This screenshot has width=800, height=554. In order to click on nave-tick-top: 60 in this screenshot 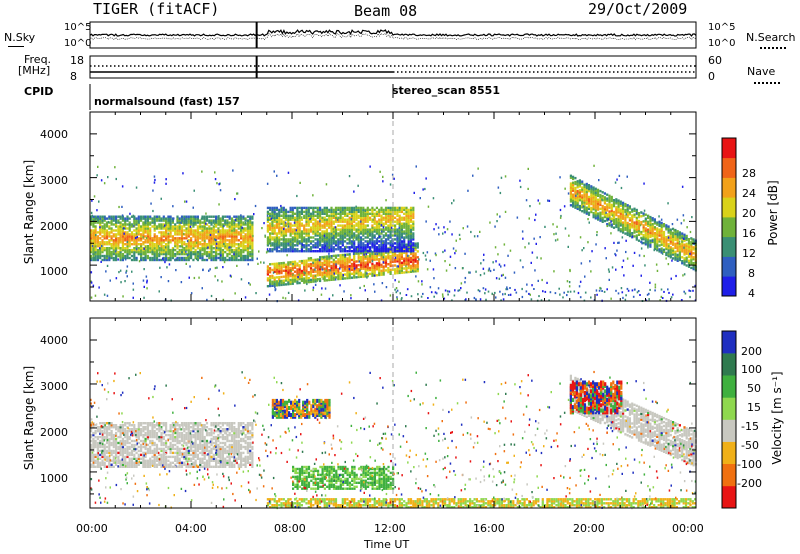, I will do `click(715, 60)`.